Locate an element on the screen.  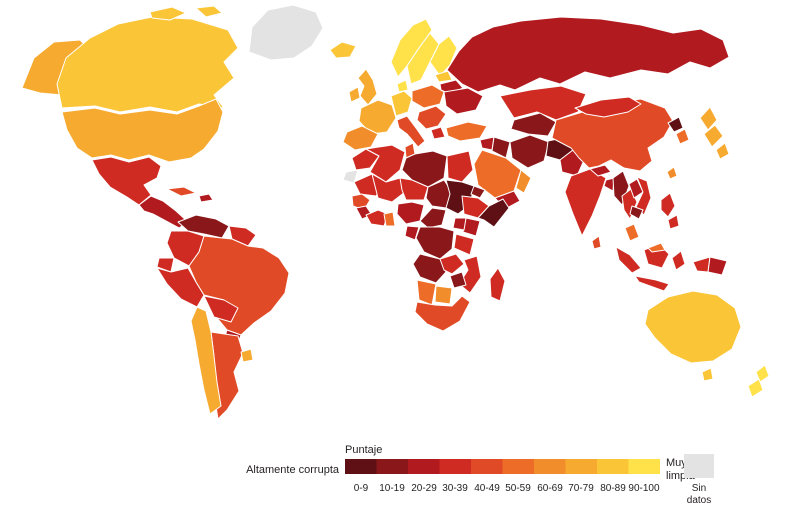
region-central-asia is located at coordinates (533, 124).